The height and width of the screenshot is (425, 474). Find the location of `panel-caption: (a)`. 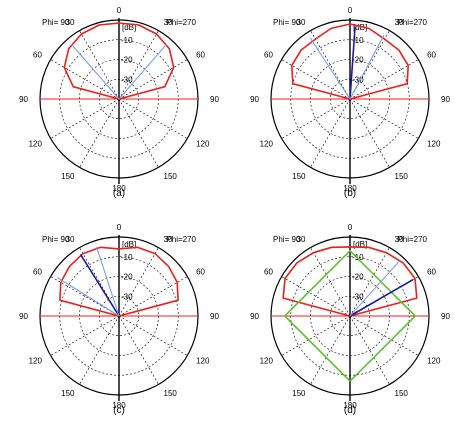

panel-caption: (a) is located at coordinates (119, 193).